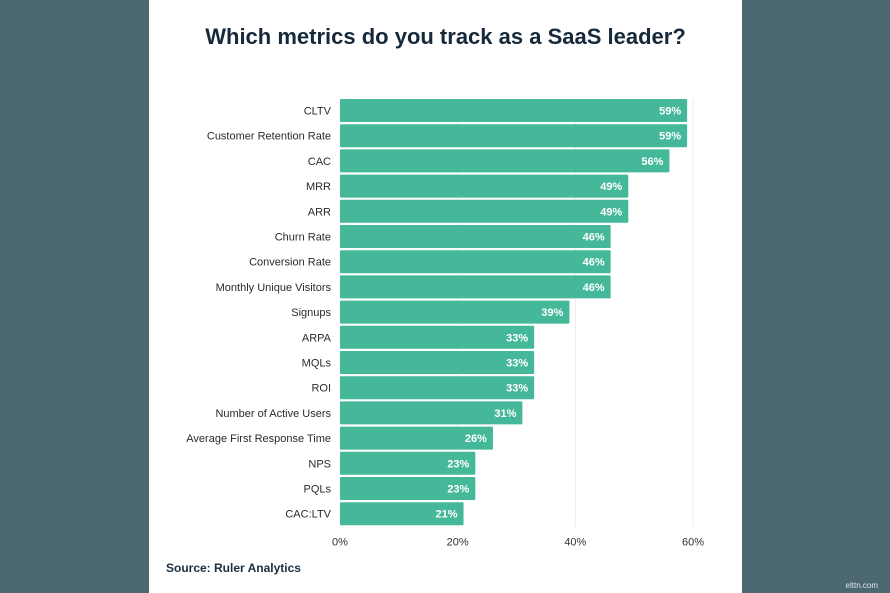  What do you see at coordinates (552, 313) in the screenshot?
I see `data-label: 39%` at bounding box center [552, 313].